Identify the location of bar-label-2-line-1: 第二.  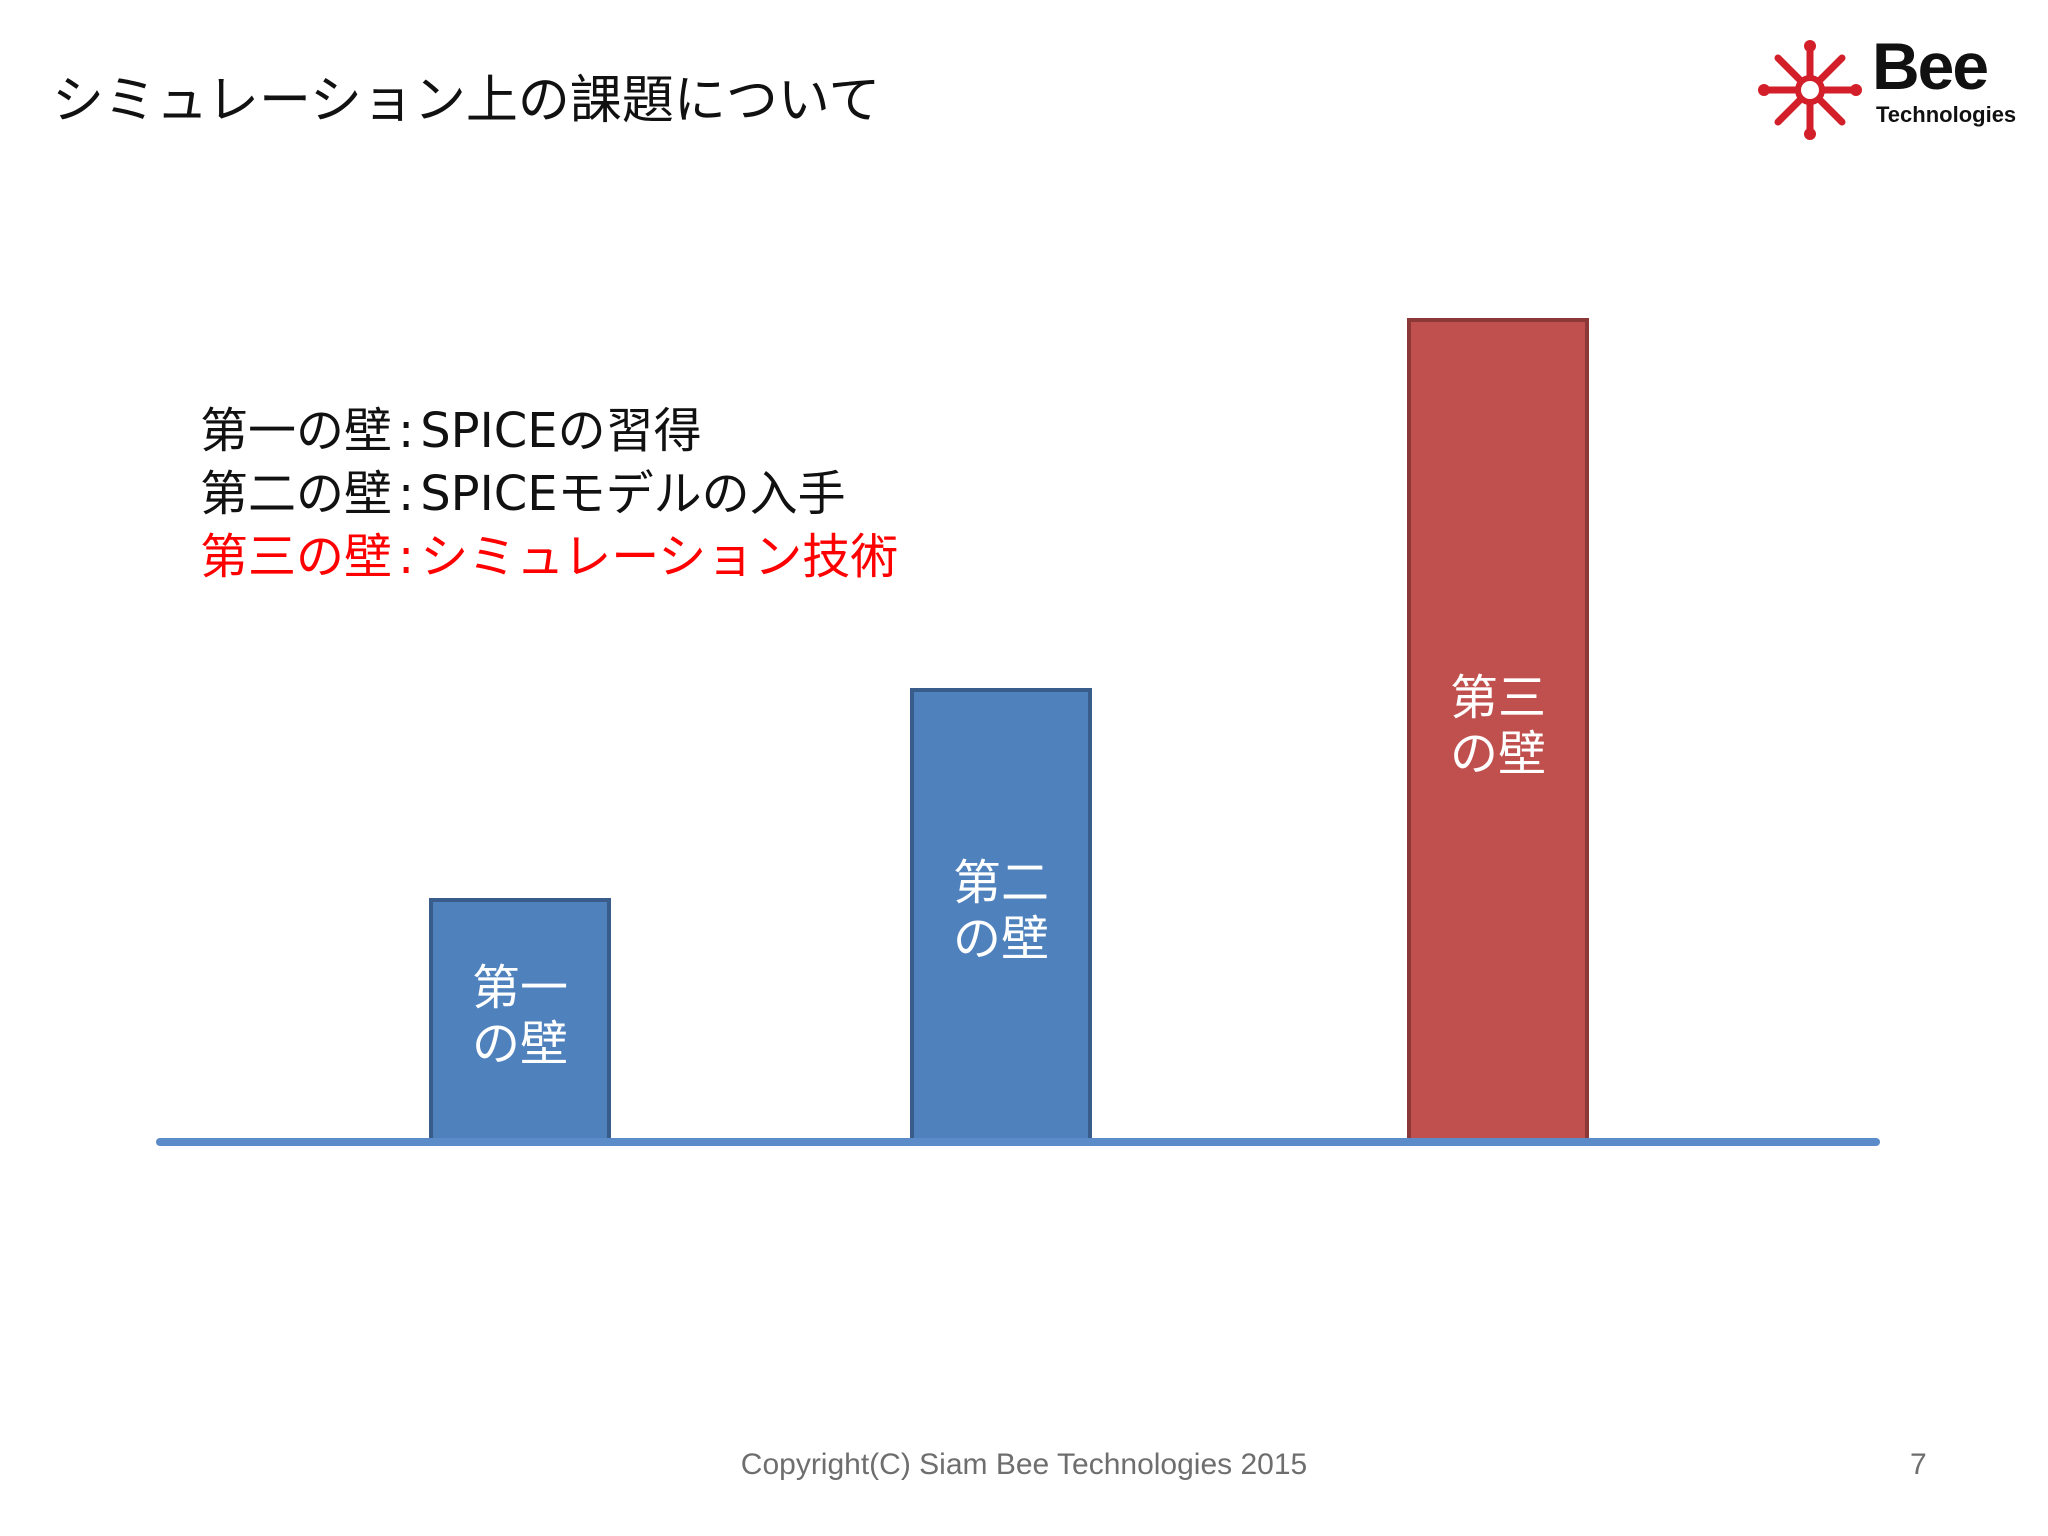
(1001, 883).